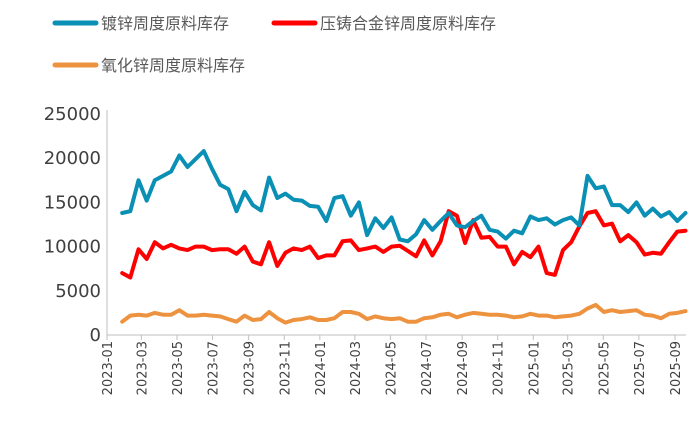  What do you see at coordinates (274, 44) in the screenshot?
I see `legend: 镀锌周度原料库存 压铸合金锌周度原料库存 氧化锌周度原料库存` at bounding box center [274, 44].